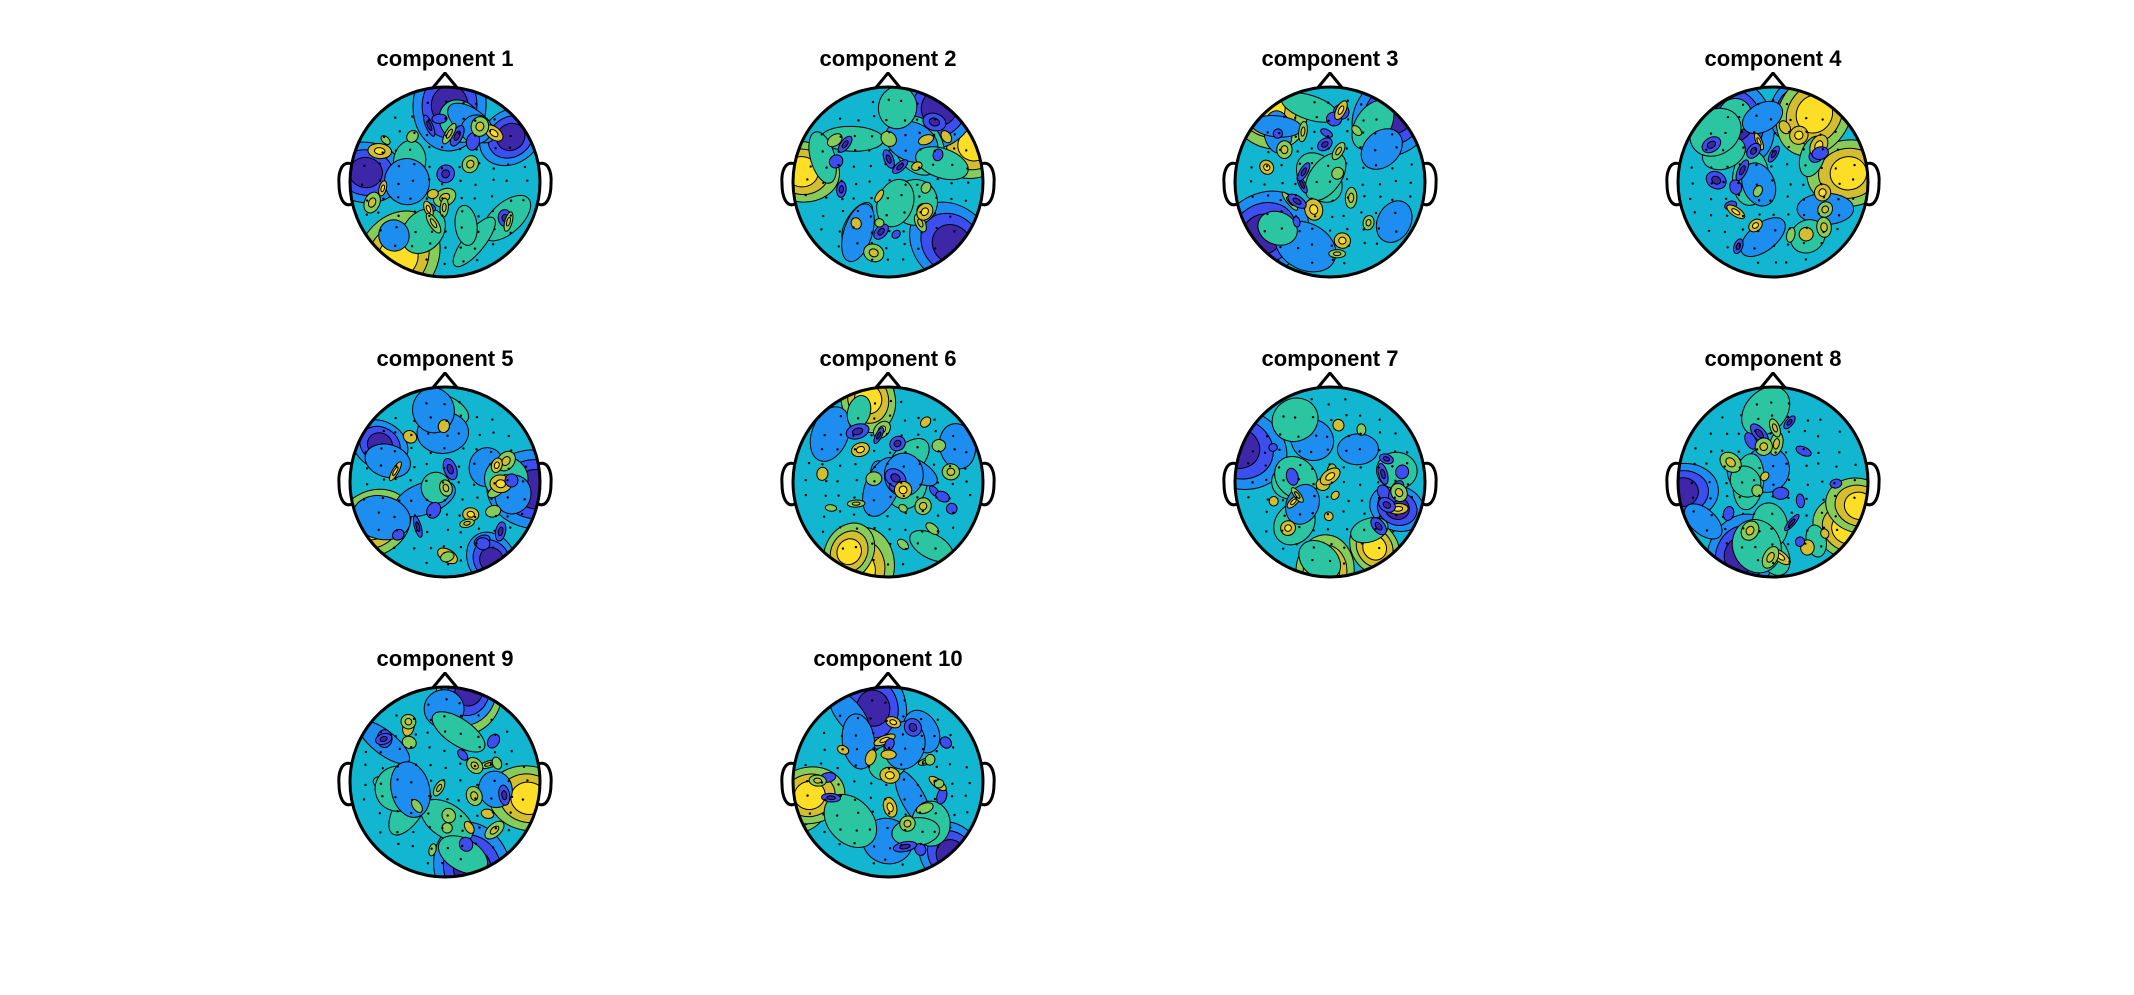 This screenshot has width=2134, height=995. I want to click on component-1-title: component 1, so click(445, 58).